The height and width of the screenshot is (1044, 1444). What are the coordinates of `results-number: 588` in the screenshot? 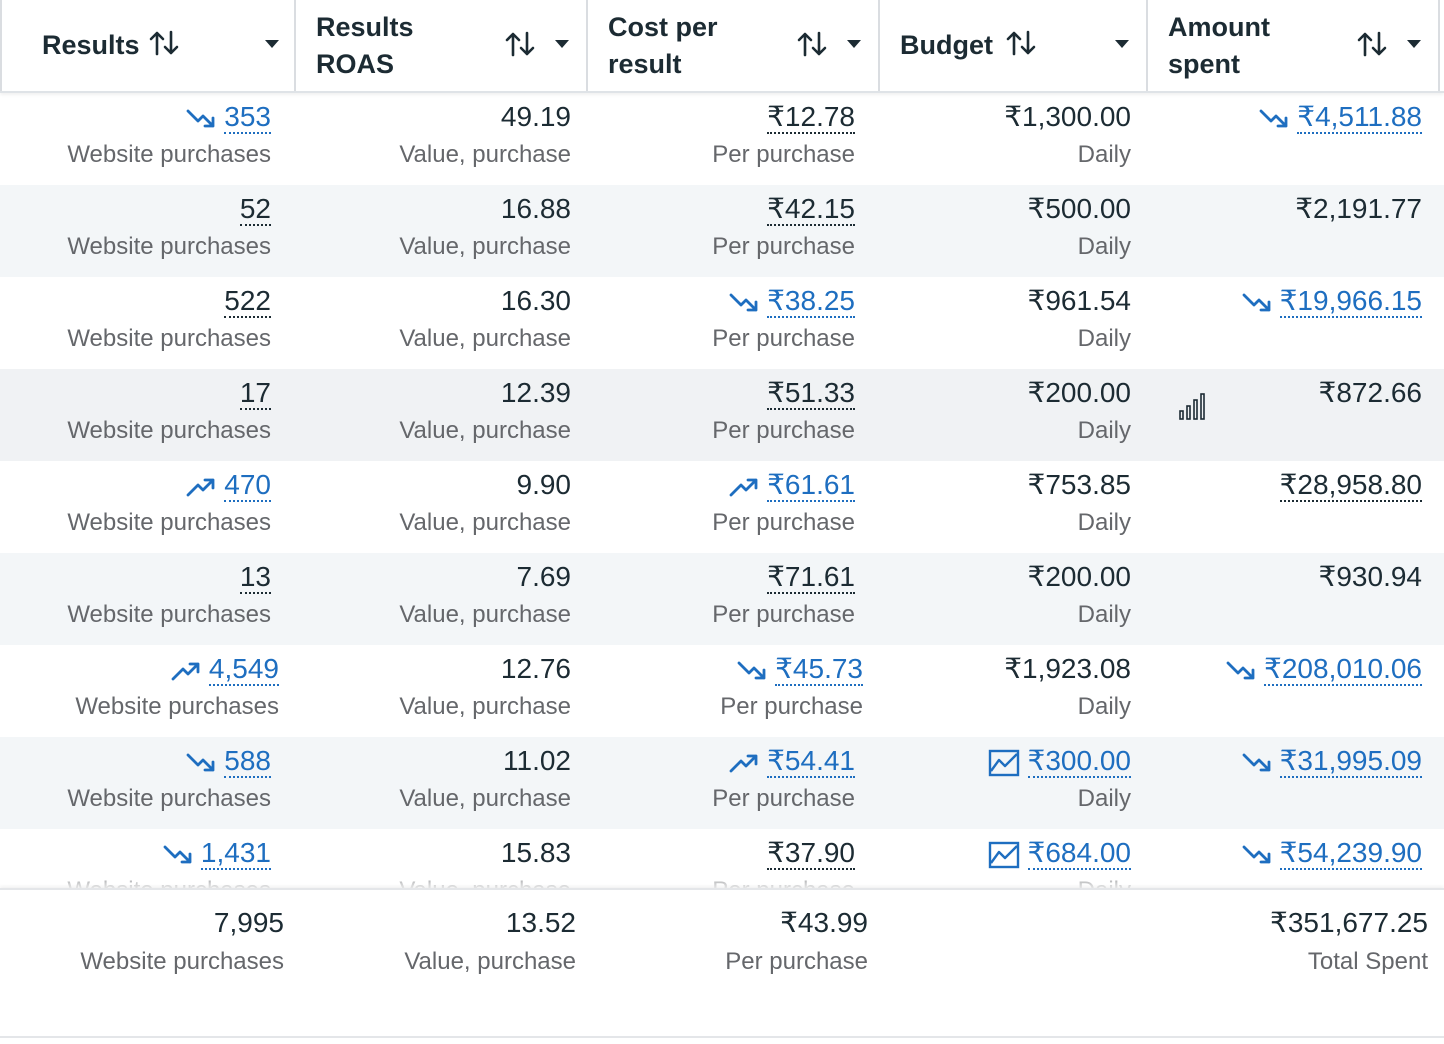 It's located at (247, 761).